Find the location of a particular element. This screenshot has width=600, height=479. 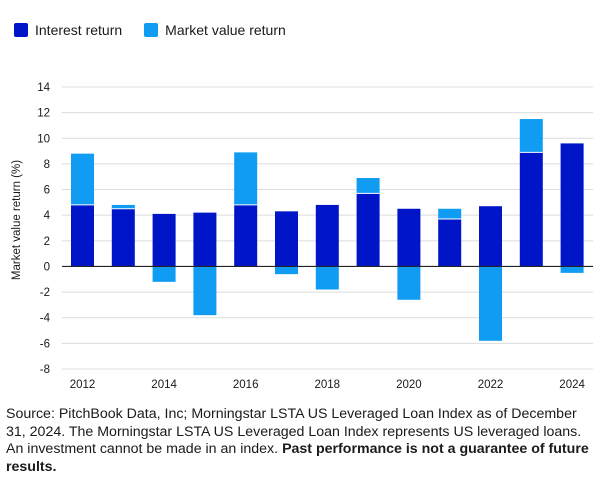

y-tick-label-10: 10 is located at coordinates (43, 139).